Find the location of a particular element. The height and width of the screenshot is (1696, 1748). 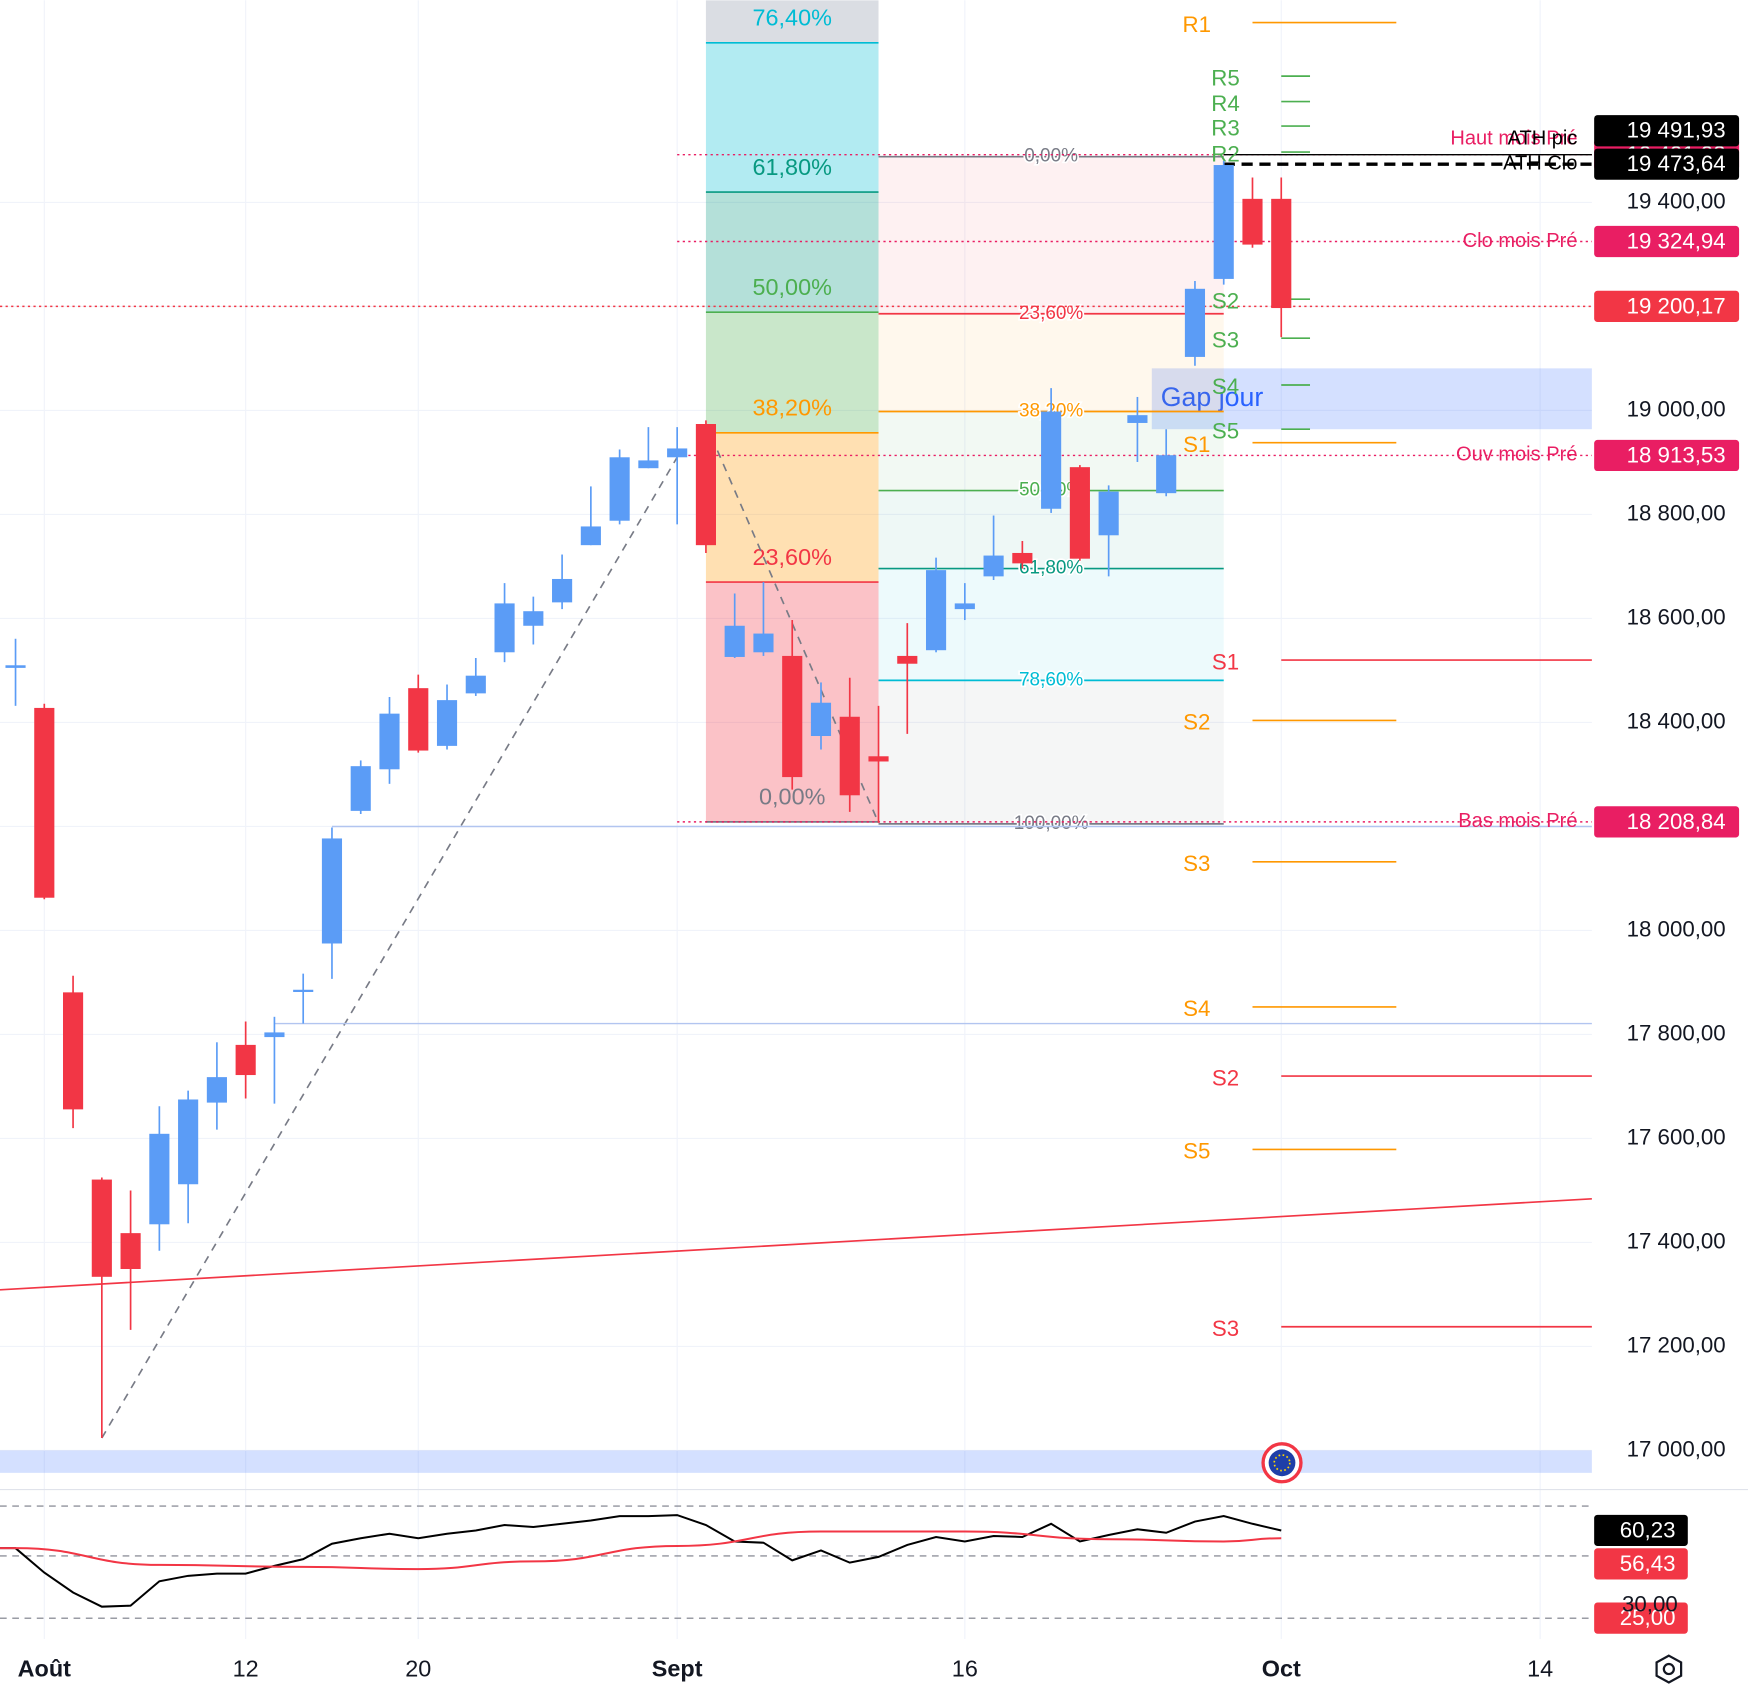

x-tick-label: 12 is located at coordinates (246, 1668).